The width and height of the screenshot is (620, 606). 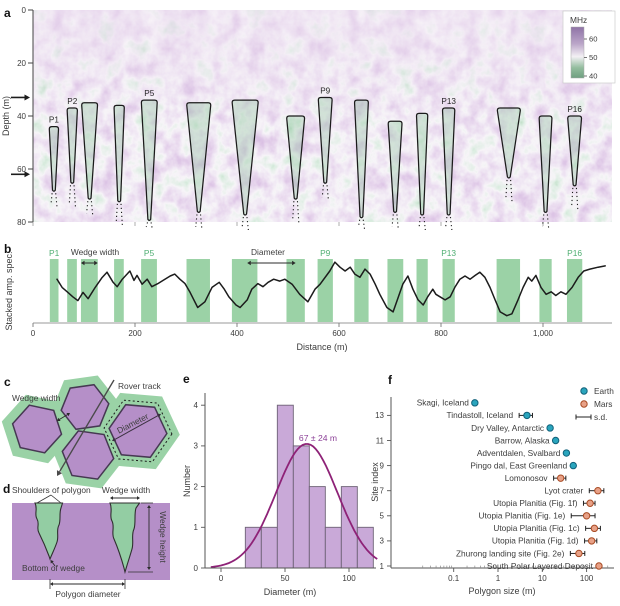 I want to click on depth-tick-label: 0, so click(x=24, y=10).